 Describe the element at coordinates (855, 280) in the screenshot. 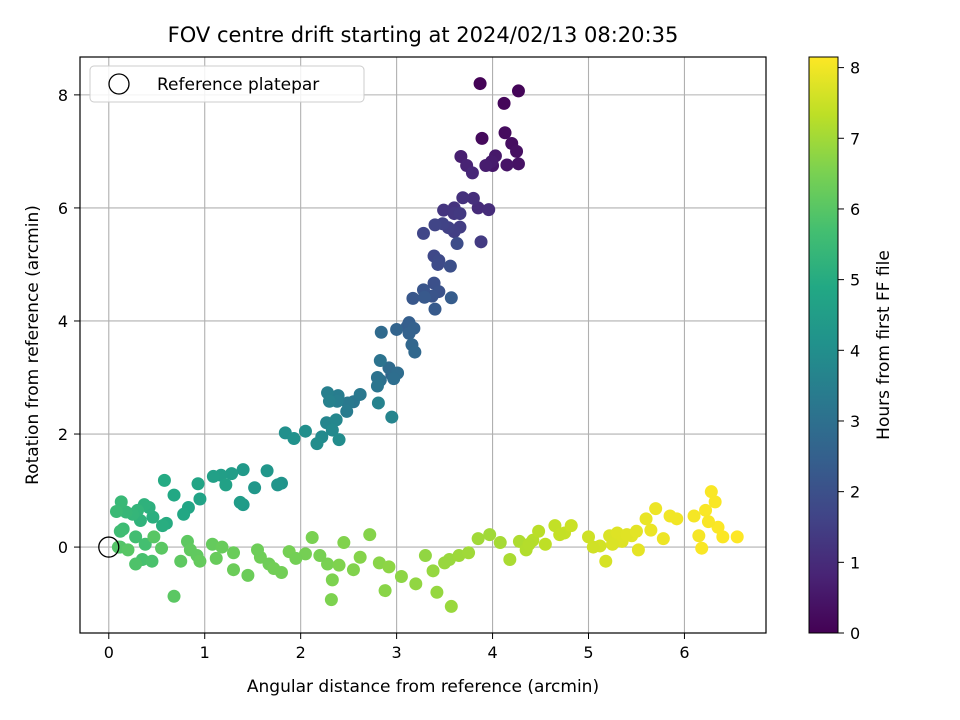

I see `colorbar-tick-label: 5` at that location.